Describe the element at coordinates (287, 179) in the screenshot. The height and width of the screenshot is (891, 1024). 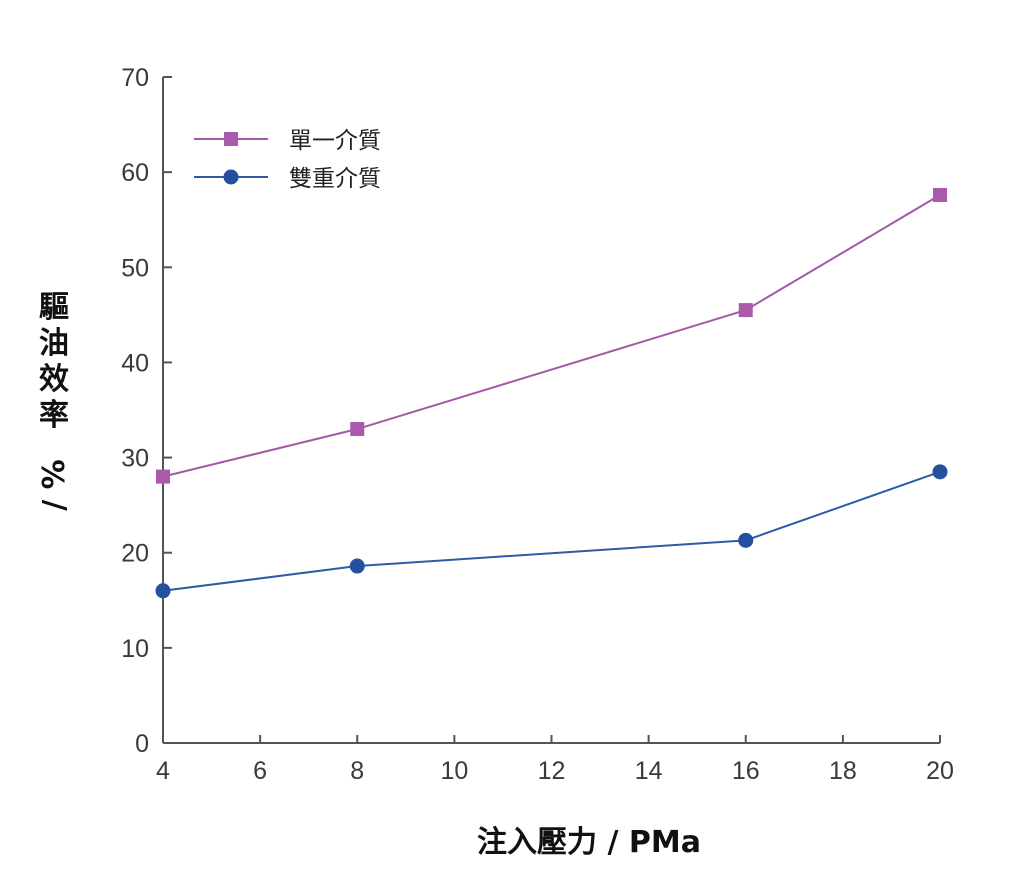
I see `legend-item-dual-medium: 雙重介質` at that location.